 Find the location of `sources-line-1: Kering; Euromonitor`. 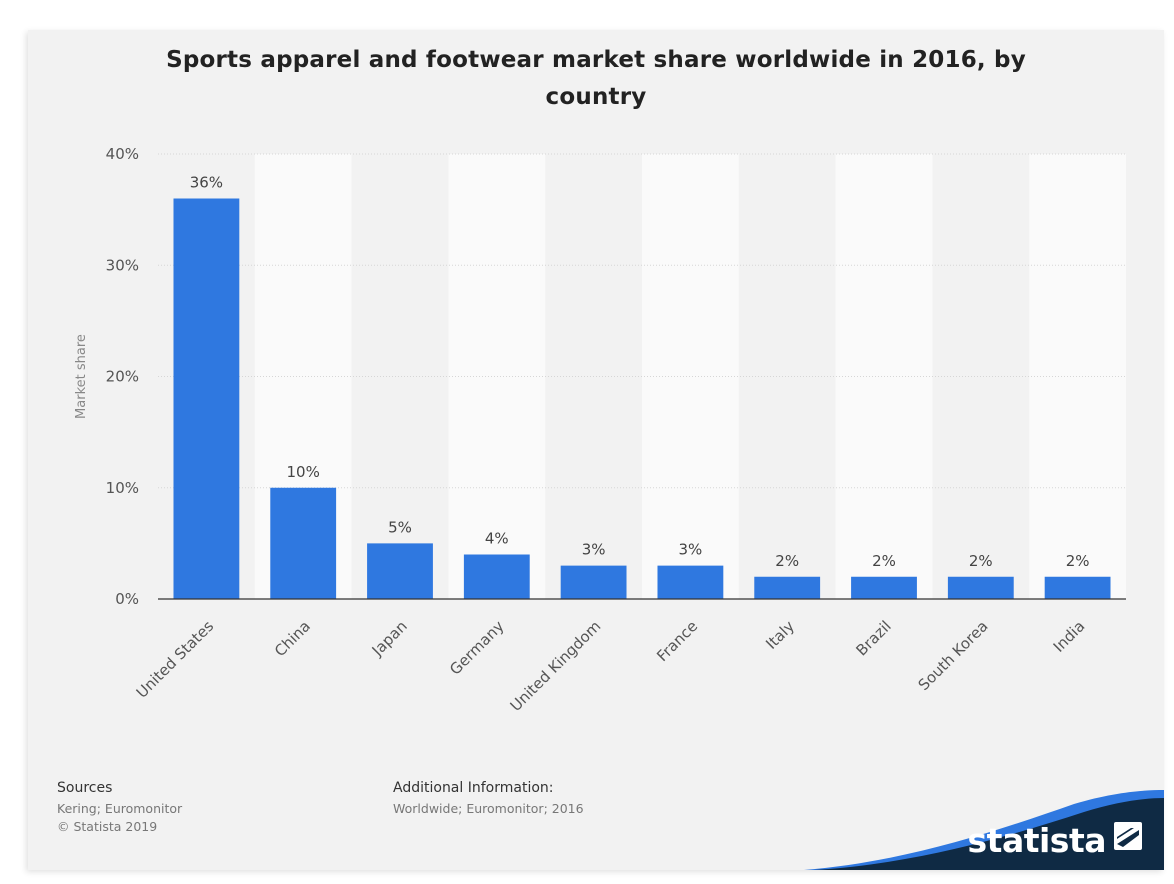

sources-line-1: Kering; Euromonitor is located at coordinates (120, 808).